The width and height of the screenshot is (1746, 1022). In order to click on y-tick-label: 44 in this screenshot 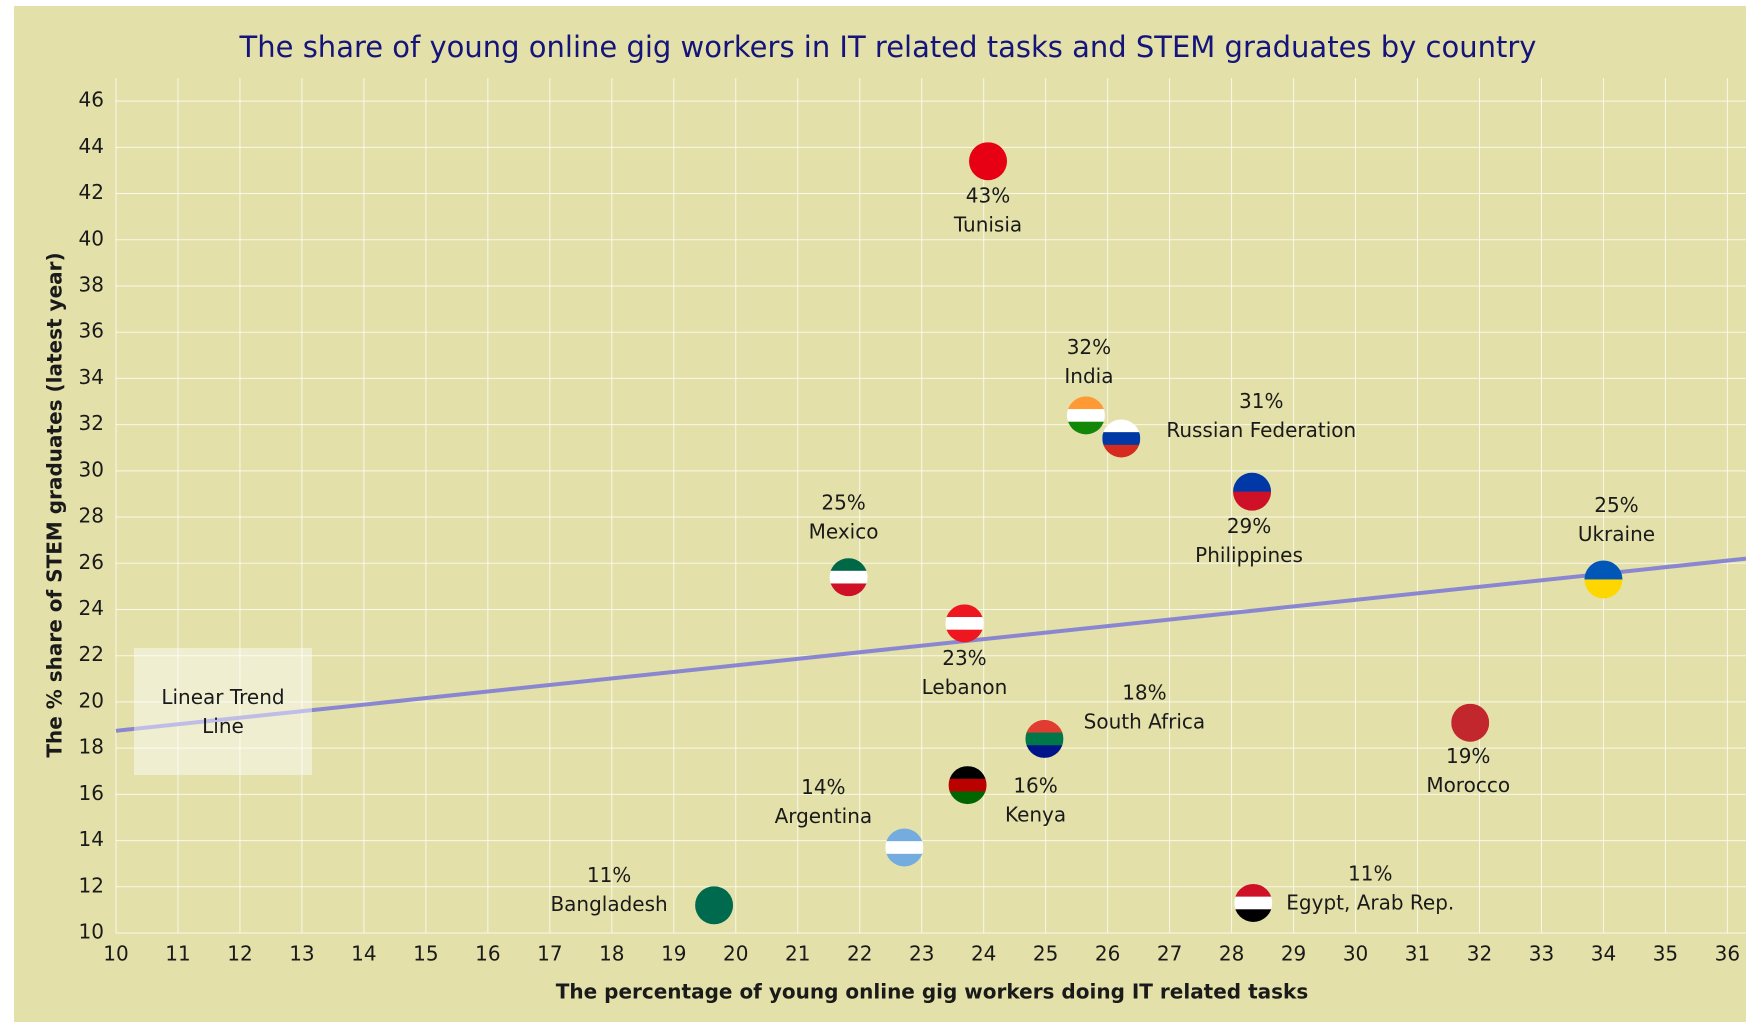, I will do `click(91, 146)`.